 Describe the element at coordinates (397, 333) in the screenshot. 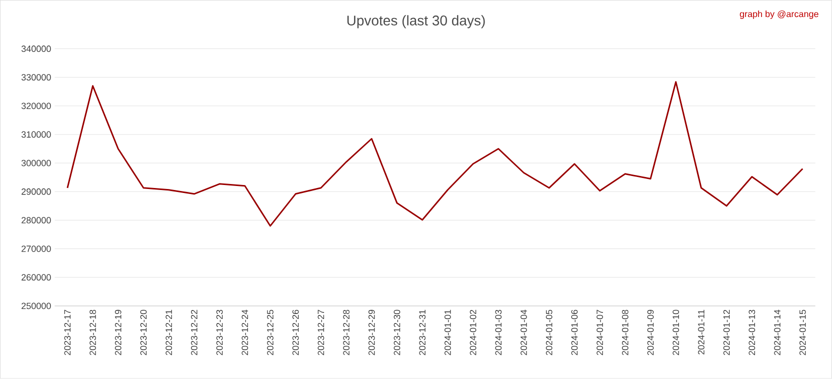

I see `x-tick-label: 2023-12-30` at that location.